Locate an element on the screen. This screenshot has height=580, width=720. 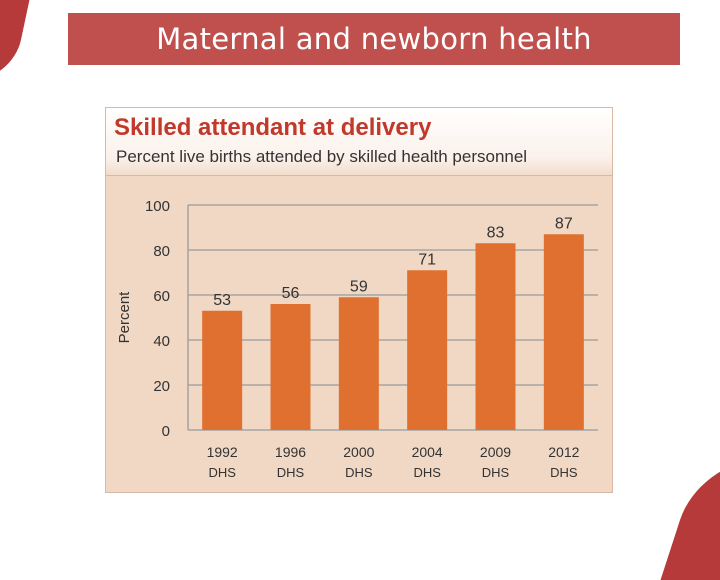
data-label: 87 is located at coordinates (564, 223).